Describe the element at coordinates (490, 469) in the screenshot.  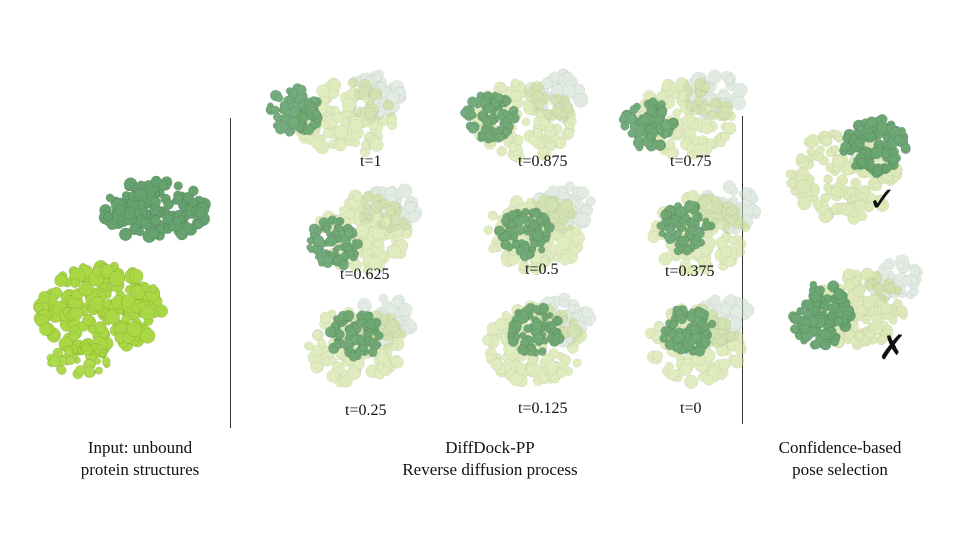
I see `process-caption-line-2: Reverse diffusion process` at that location.